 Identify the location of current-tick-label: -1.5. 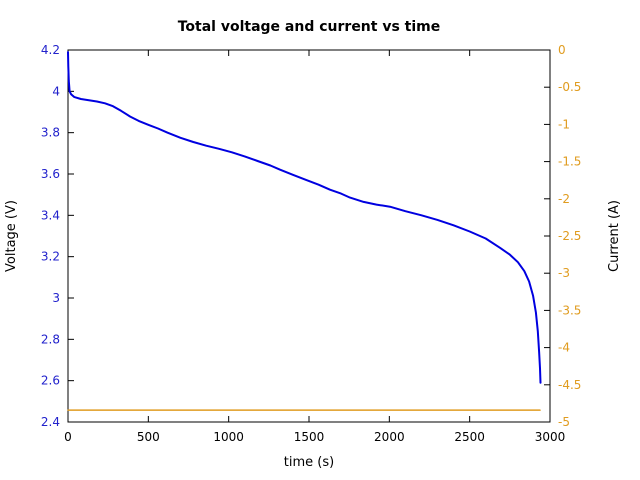
(569, 162).